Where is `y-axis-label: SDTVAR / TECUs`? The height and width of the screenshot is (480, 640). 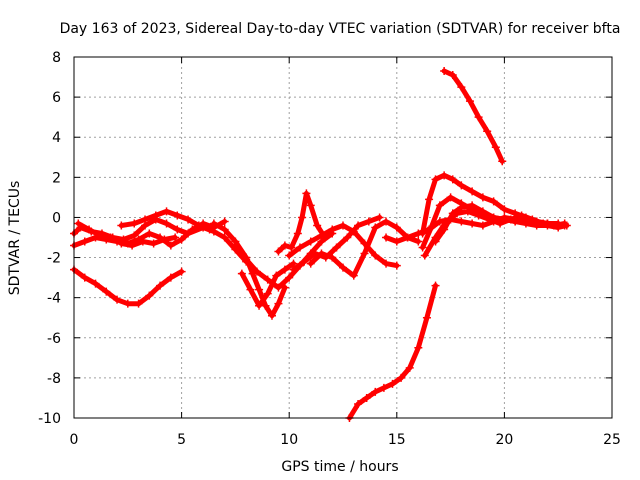
y-axis-label: SDTVAR / TECUs is located at coordinates (15, 238).